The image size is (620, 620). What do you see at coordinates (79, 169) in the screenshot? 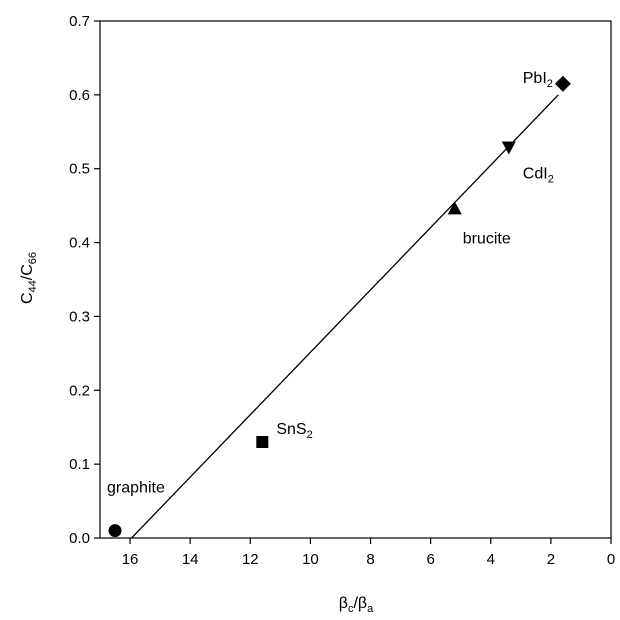
I see `y-tick-label: 0.5` at bounding box center [79, 169].